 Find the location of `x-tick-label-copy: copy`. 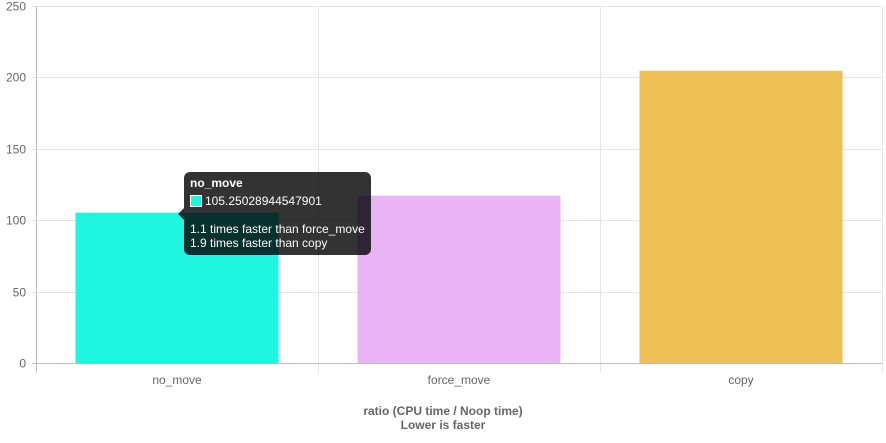

x-tick-label-copy: copy is located at coordinates (740, 380).